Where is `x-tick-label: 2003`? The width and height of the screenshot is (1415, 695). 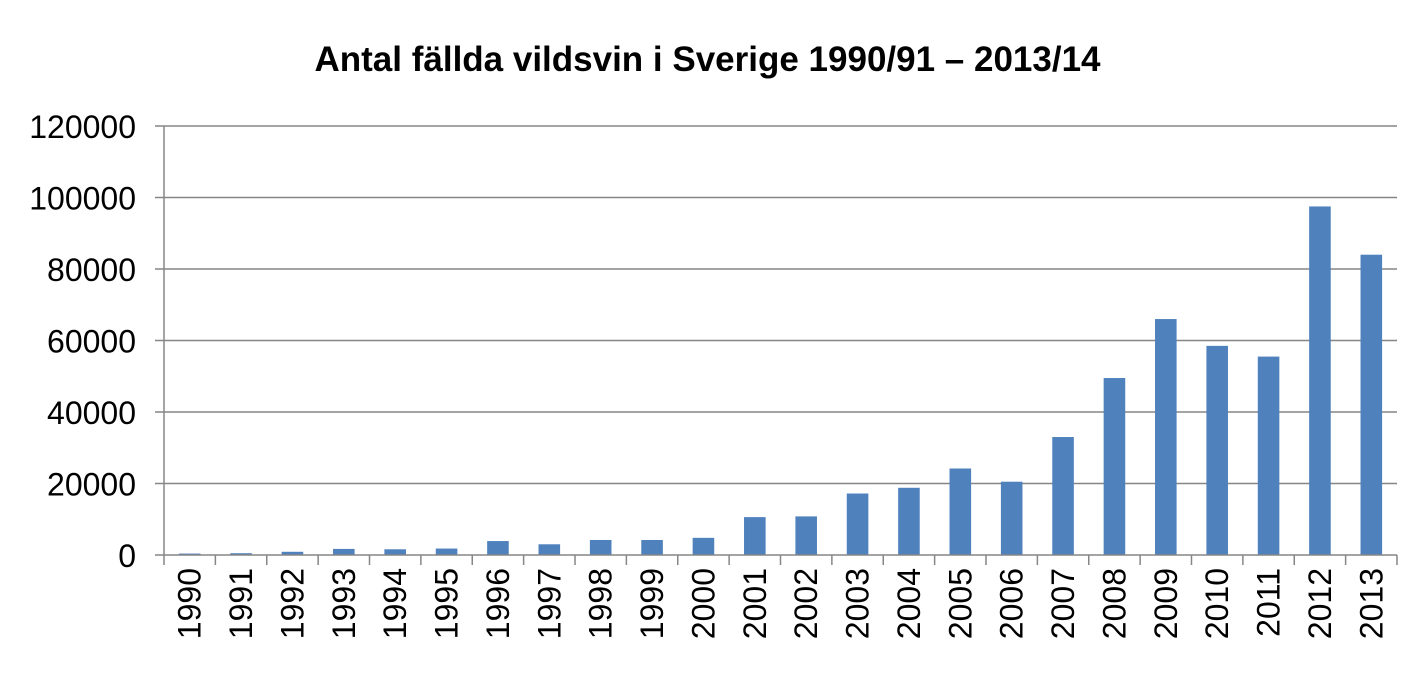 x-tick-label: 2003 is located at coordinates (858, 603).